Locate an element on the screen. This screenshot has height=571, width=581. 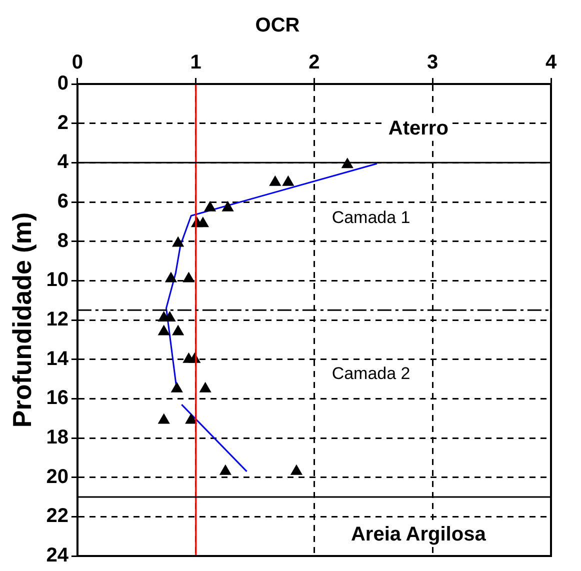
y-tick-label: 6 is located at coordinates (62, 201).